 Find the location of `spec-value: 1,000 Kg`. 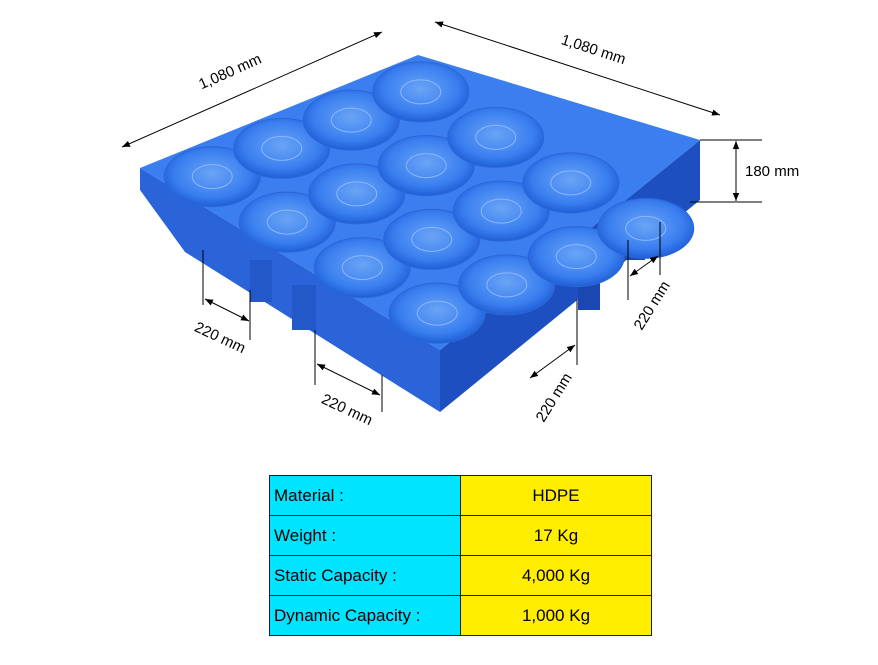

spec-value: 1,000 Kg is located at coordinates (556, 615).